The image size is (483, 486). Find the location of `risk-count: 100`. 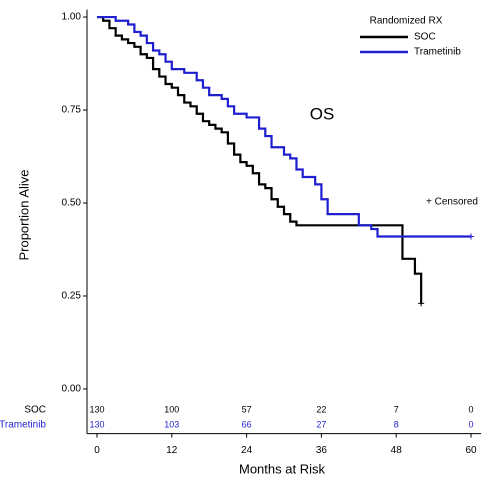

risk-count: 100 is located at coordinates (171, 409).